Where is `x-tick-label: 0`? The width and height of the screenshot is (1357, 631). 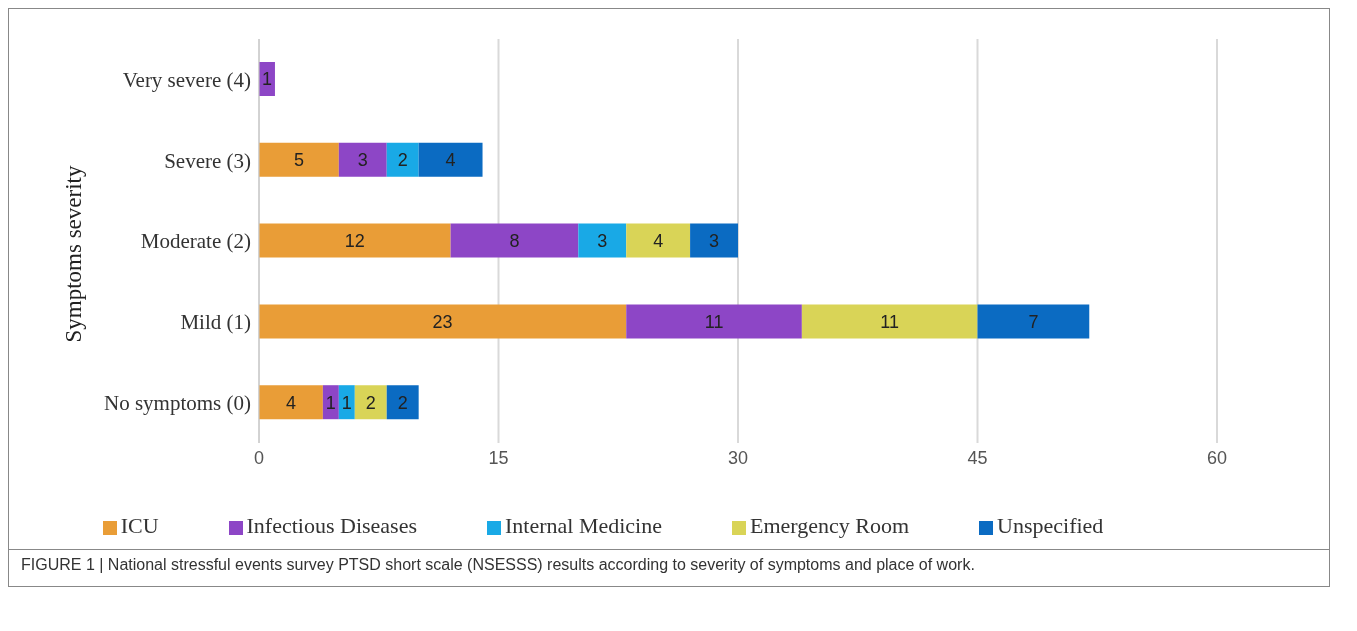
x-tick-label: 0 is located at coordinates (259, 457).